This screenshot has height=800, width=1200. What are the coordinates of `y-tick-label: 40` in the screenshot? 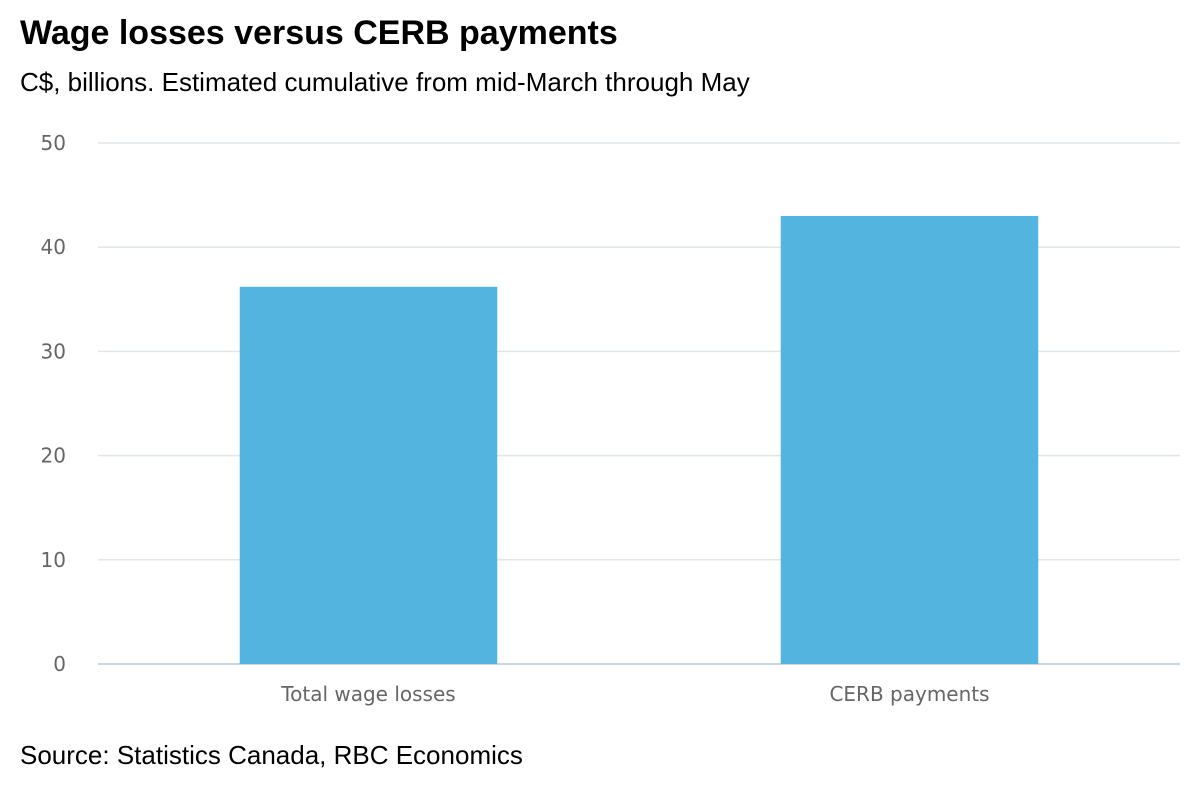 It's located at (53, 247).